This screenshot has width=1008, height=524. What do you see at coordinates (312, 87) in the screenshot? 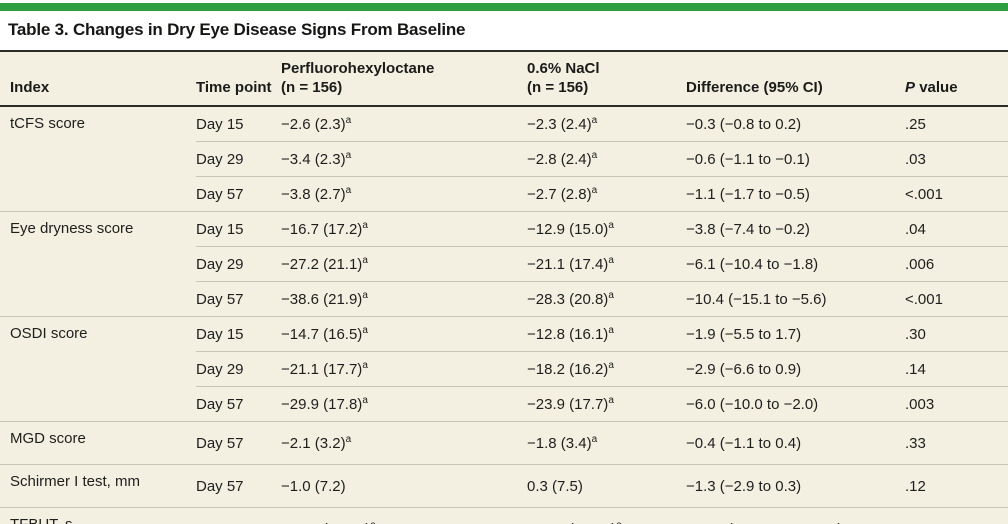
I see `drug-n-line: (n = 156)` at bounding box center [312, 87].